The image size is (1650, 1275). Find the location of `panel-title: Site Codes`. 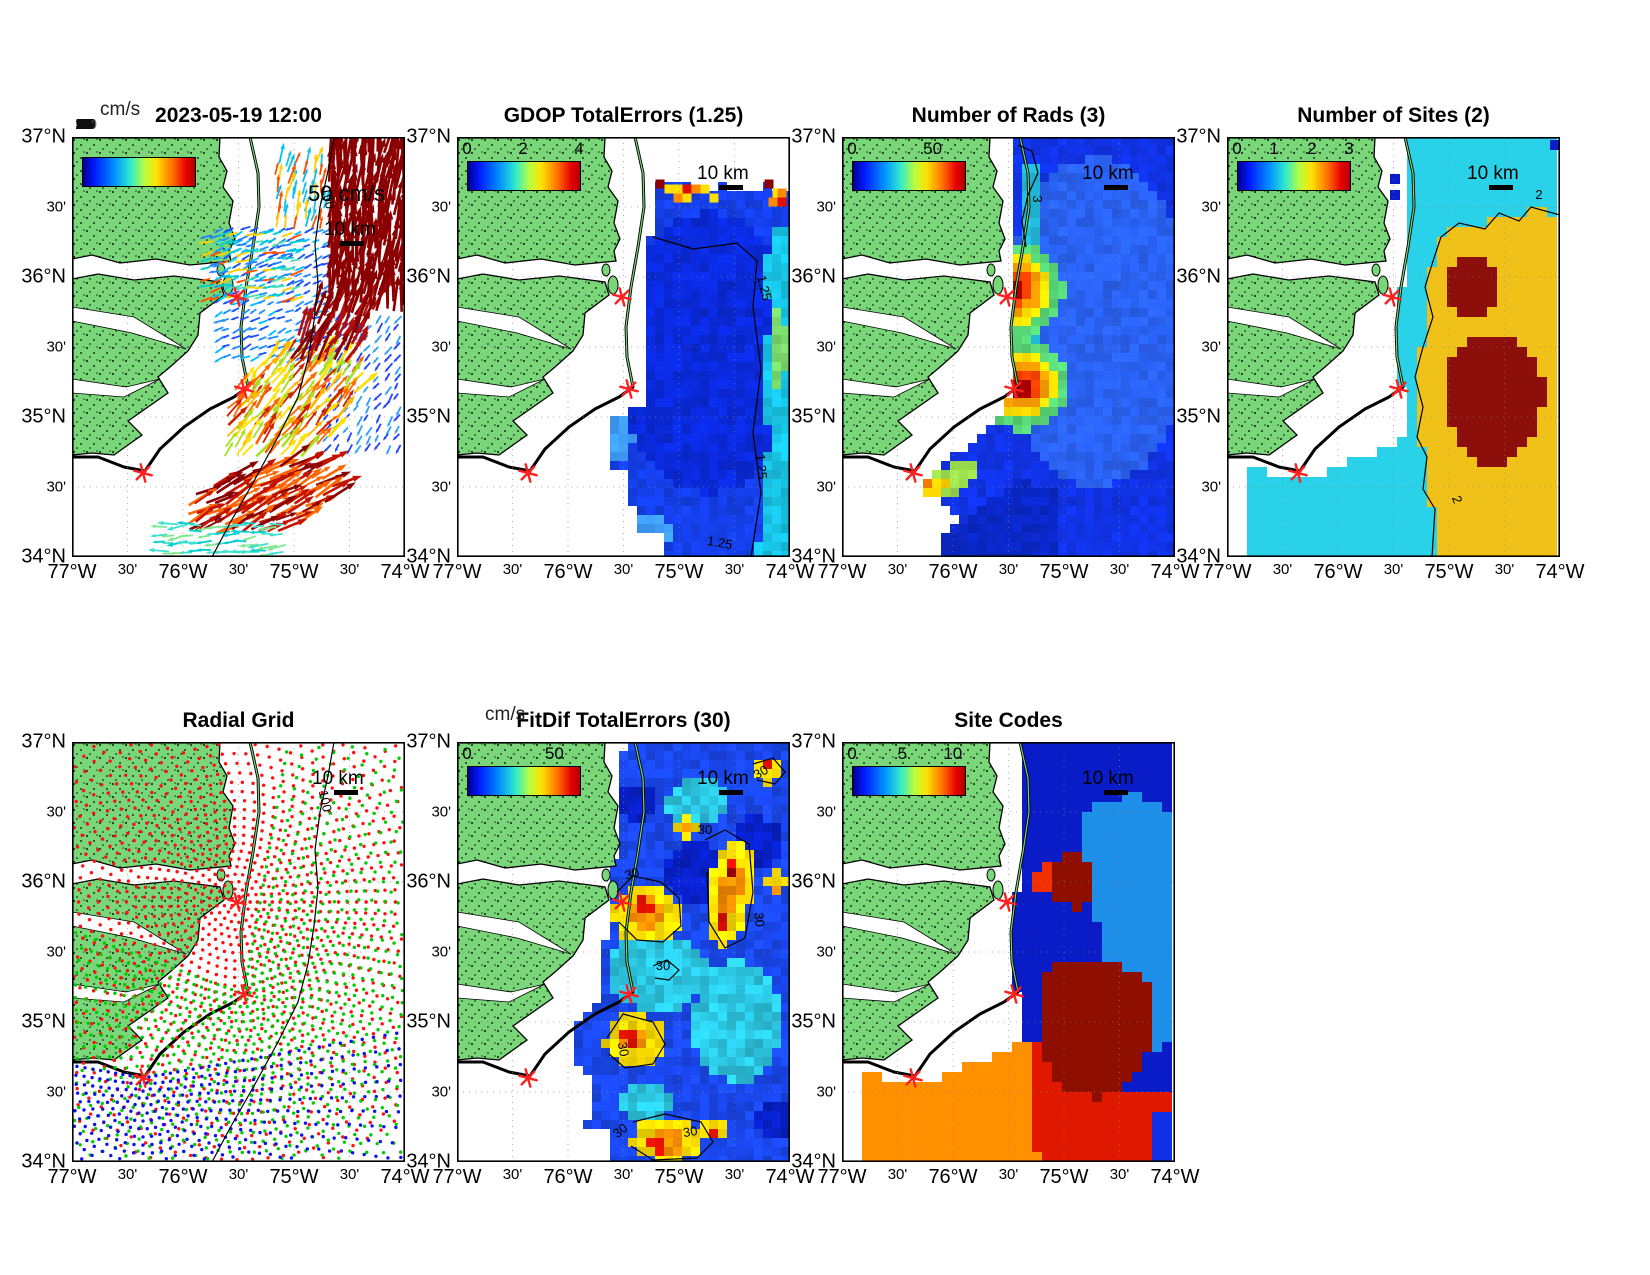

panel-title: Site Codes is located at coordinates (1008, 720).